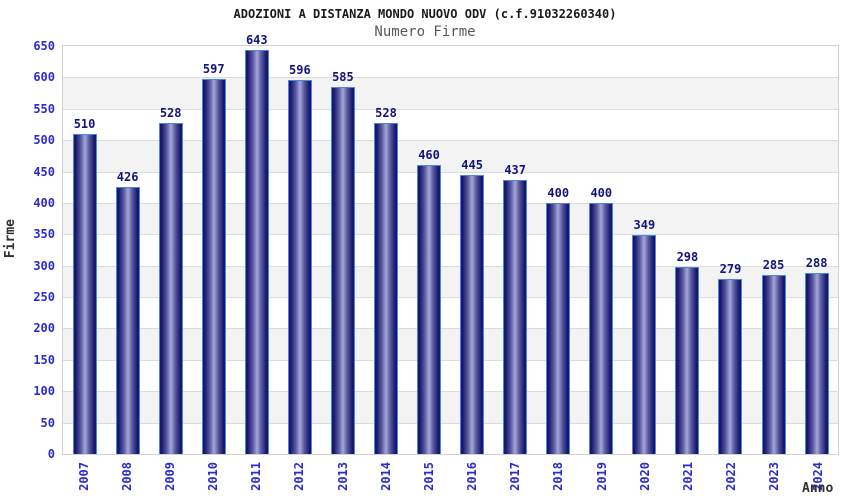  I want to click on y-tick-label: 250, so click(44, 297).